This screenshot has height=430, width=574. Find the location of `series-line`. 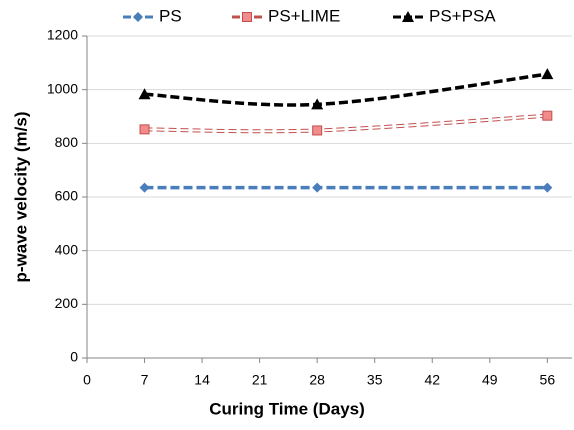

series-line is located at coordinates (346, 123).